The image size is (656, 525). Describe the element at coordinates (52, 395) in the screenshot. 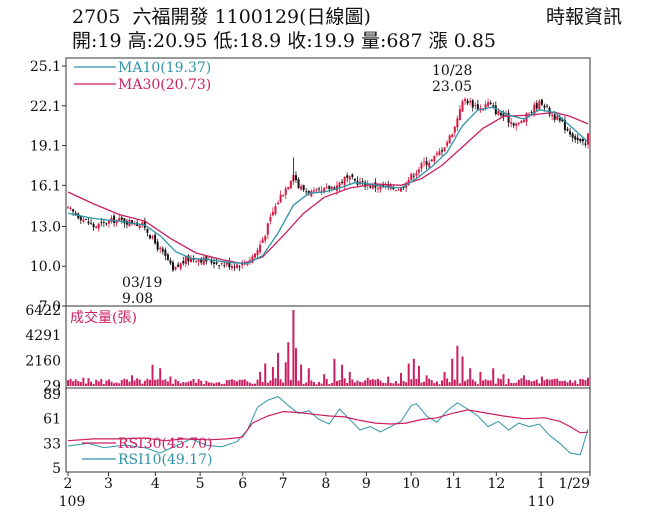

I see `rsi-y-tick-label: 89` at that location.